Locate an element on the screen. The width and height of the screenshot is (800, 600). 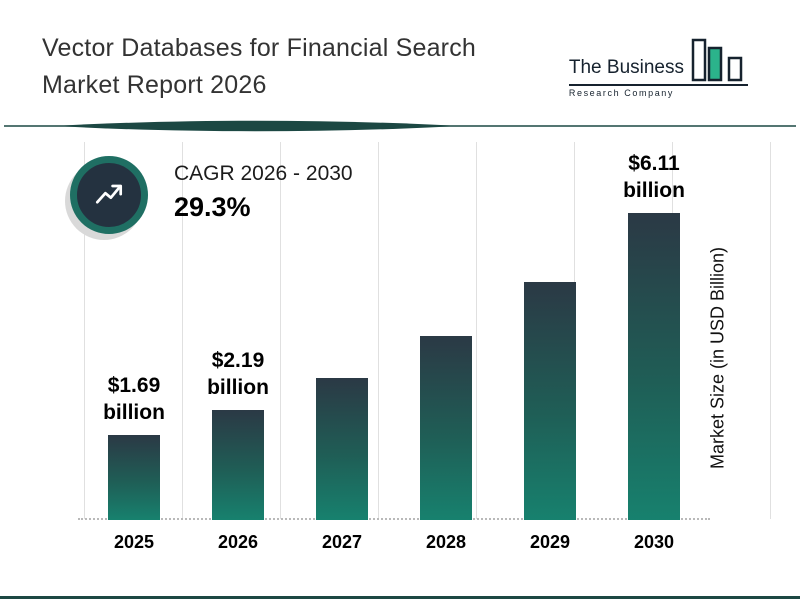
bar-group-2027: 2027 is located at coordinates (342, 466).